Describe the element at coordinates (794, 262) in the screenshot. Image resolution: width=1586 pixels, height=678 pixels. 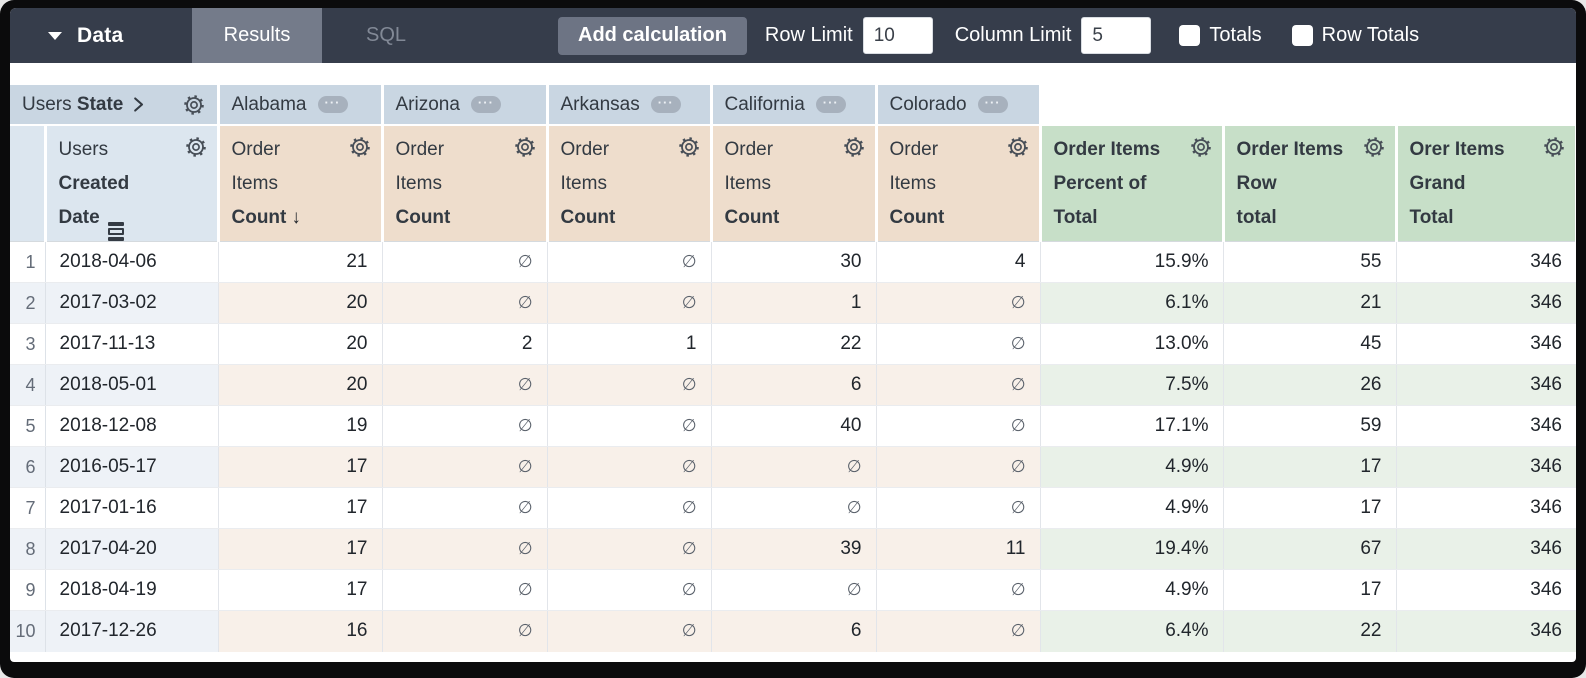
I see `value-cell: 30` at that location.